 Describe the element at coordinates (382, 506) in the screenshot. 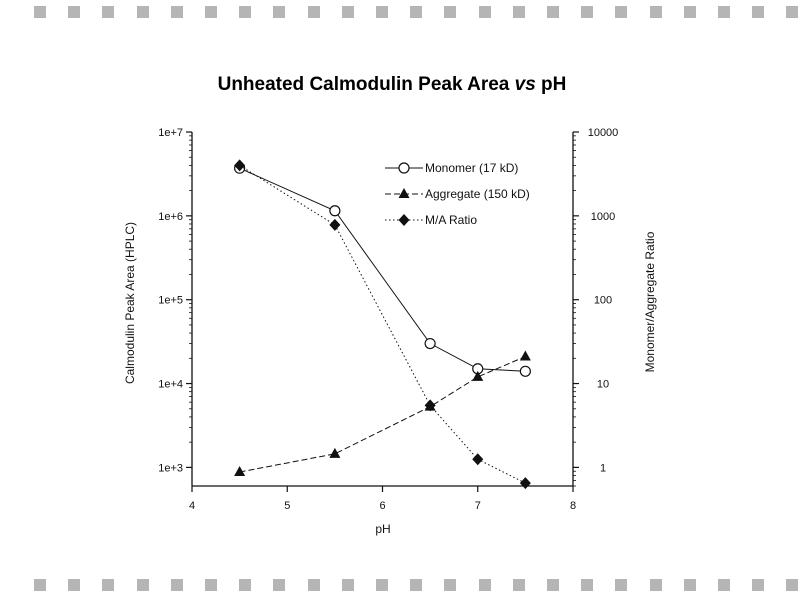

I see `x-tick-label: 6` at that location.